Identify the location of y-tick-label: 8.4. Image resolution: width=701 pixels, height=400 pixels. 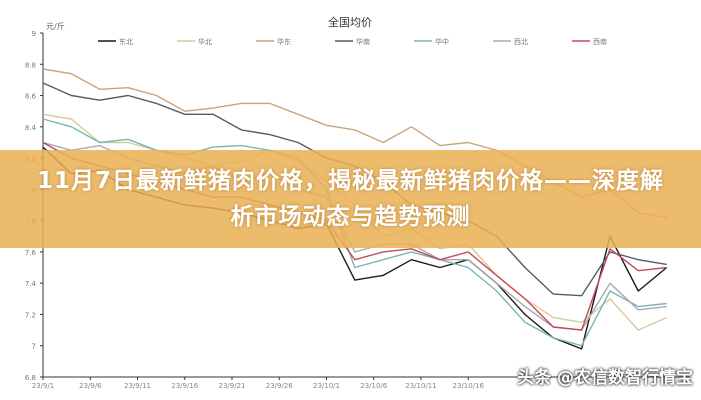
(31, 128).